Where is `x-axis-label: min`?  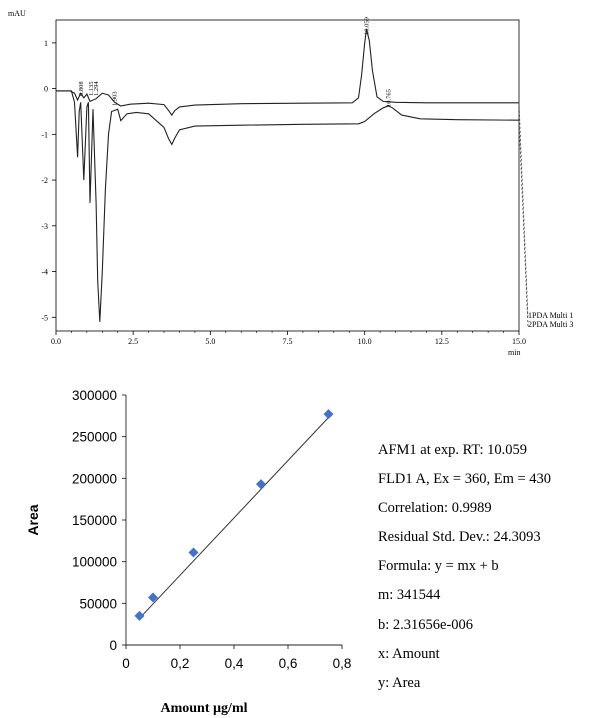
x-axis-label: min is located at coordinates (514, 352).